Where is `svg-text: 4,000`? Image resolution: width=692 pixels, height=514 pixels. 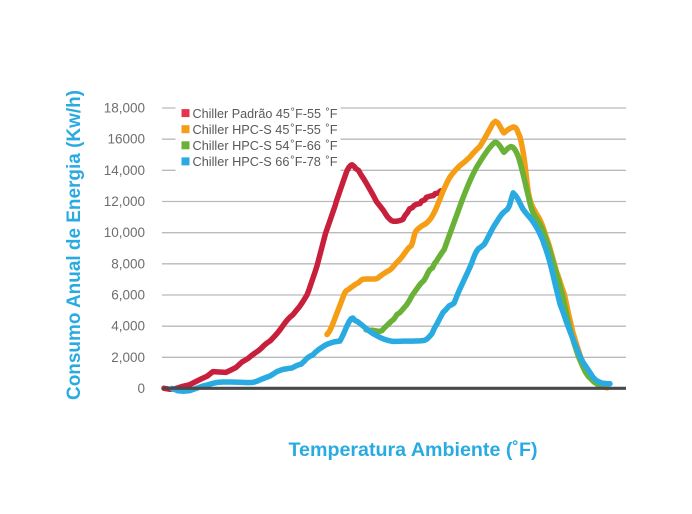 svg-text: 4,000 is located at coordinates (128, 326).